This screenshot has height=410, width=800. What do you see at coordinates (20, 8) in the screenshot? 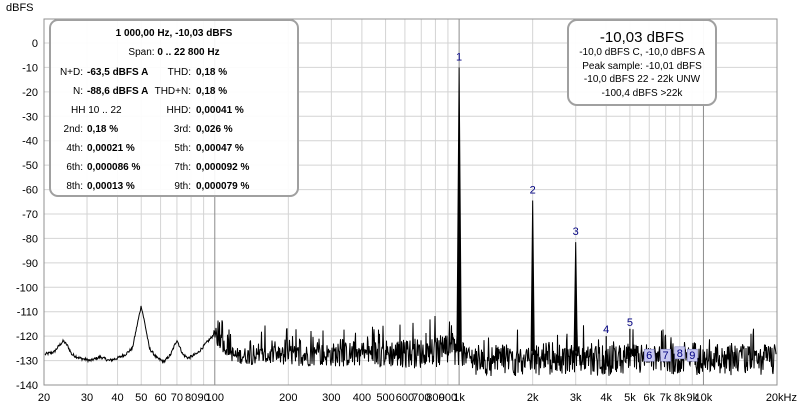
I see `y-axis-title: dBFS` at bounding box center [20, 8].